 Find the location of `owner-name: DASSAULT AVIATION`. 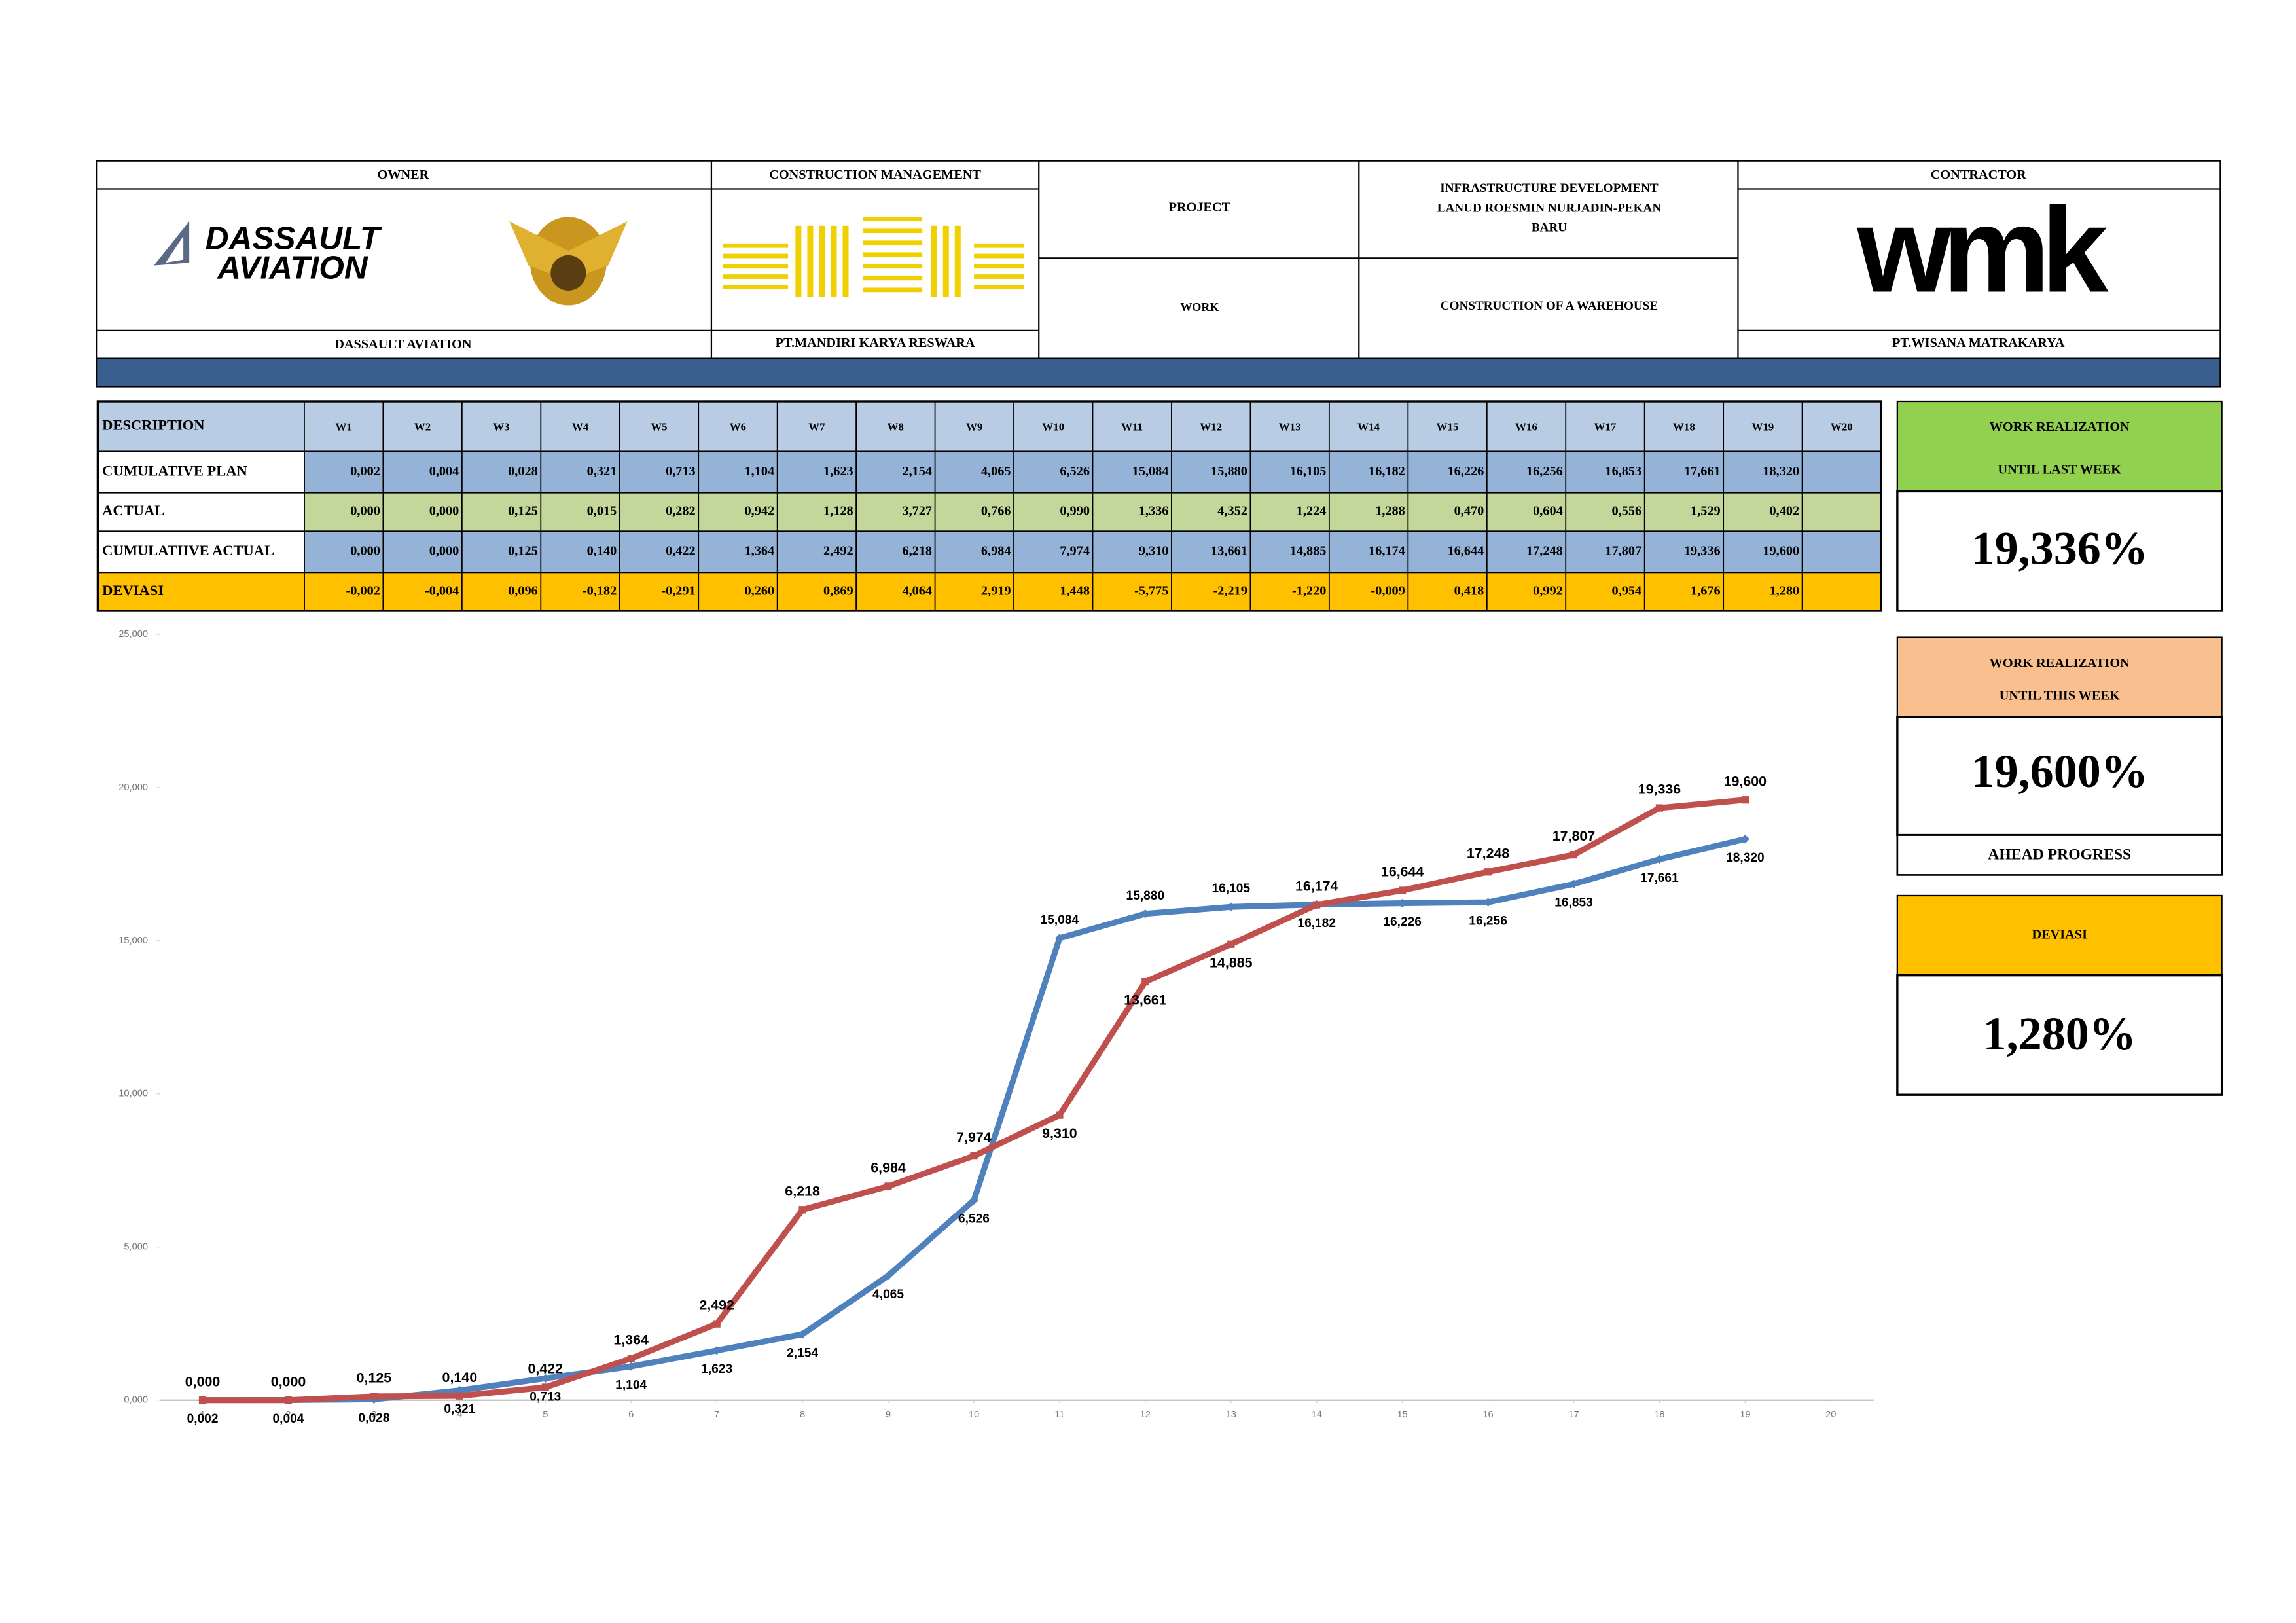

owner-name: DASSAULT AVIATION is located at coordinates (403, 344).